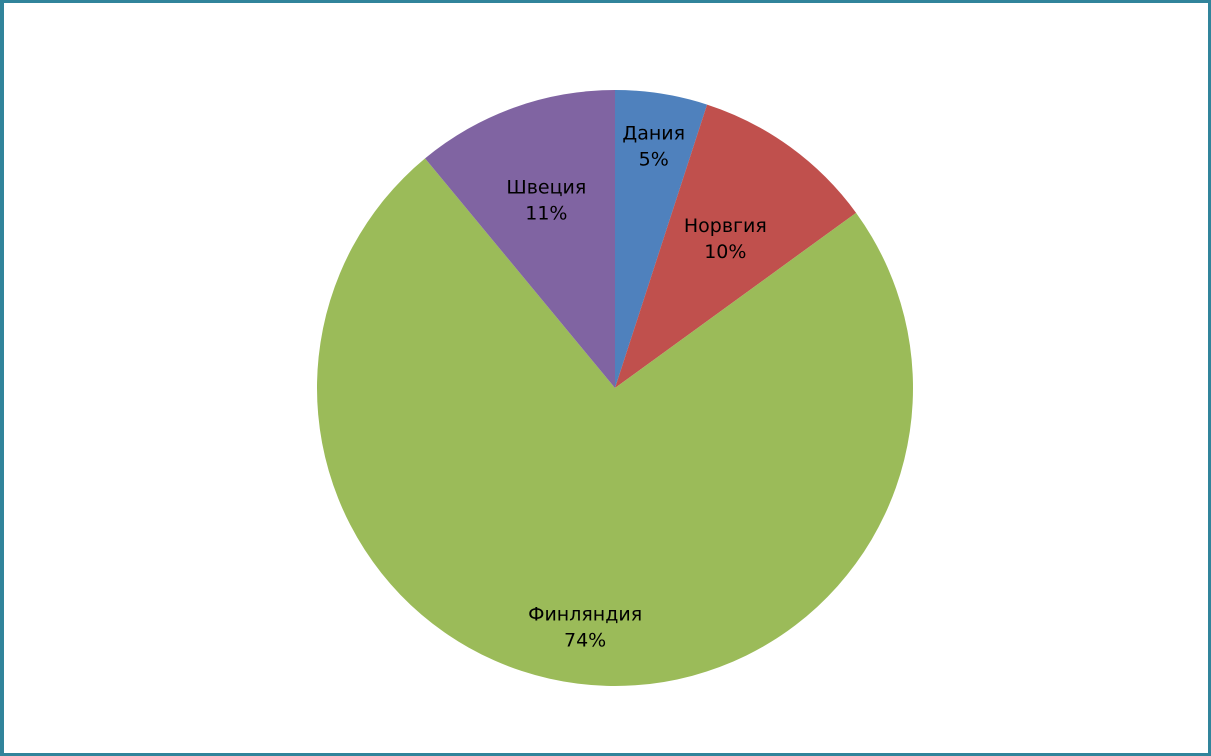  What do you see at coordinates (725, 226) in the screenshot?
I see `slice-name-label: Норвгия` at bounding box center [725, 226].